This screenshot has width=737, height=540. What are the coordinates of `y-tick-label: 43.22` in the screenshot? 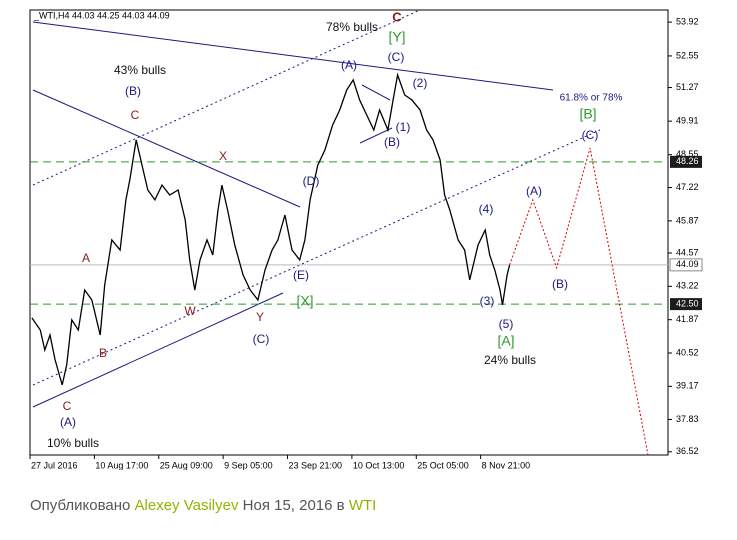 It's located at (687, 286).